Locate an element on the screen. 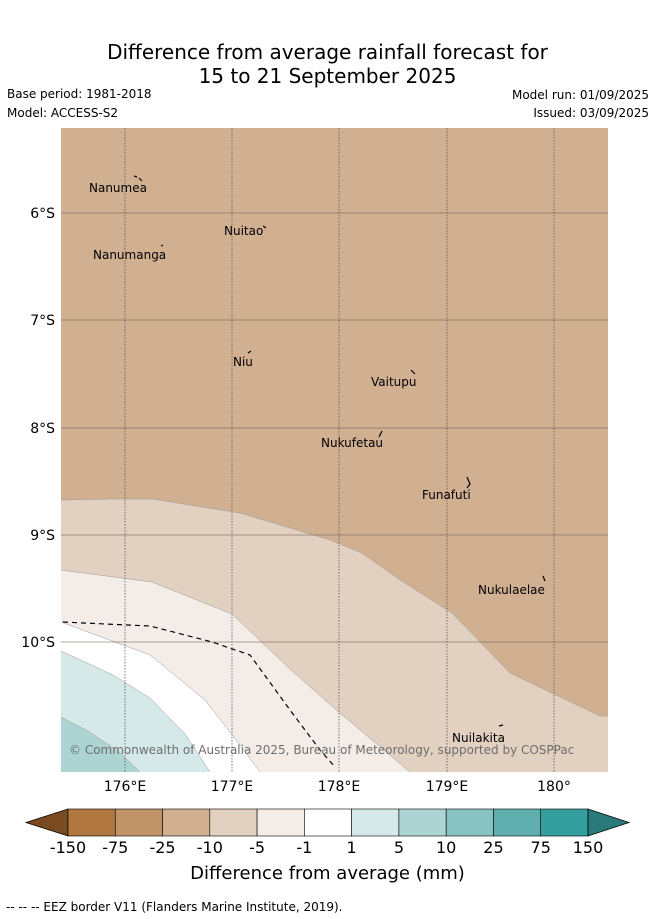  colorbar: -150 -75 -25 -10 -5 -1 1 5 10 25 75 150 is located at coordinates (327, 832).